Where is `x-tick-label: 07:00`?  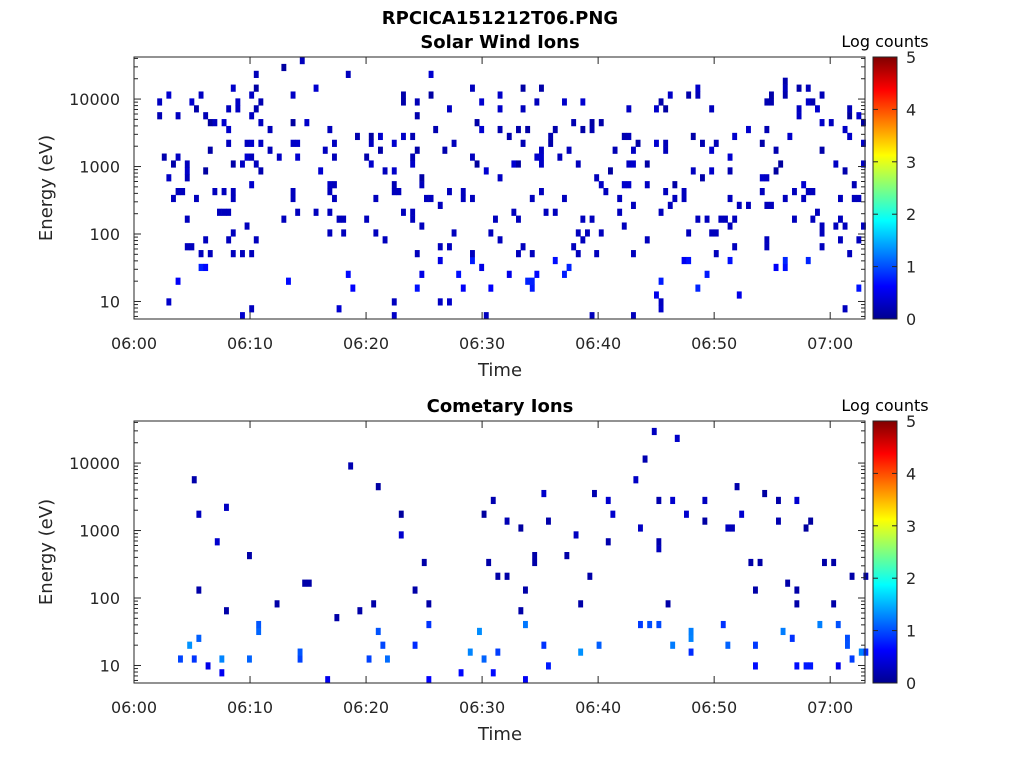 x-tick-label: 07:00 is located at coordinates (830, 707).